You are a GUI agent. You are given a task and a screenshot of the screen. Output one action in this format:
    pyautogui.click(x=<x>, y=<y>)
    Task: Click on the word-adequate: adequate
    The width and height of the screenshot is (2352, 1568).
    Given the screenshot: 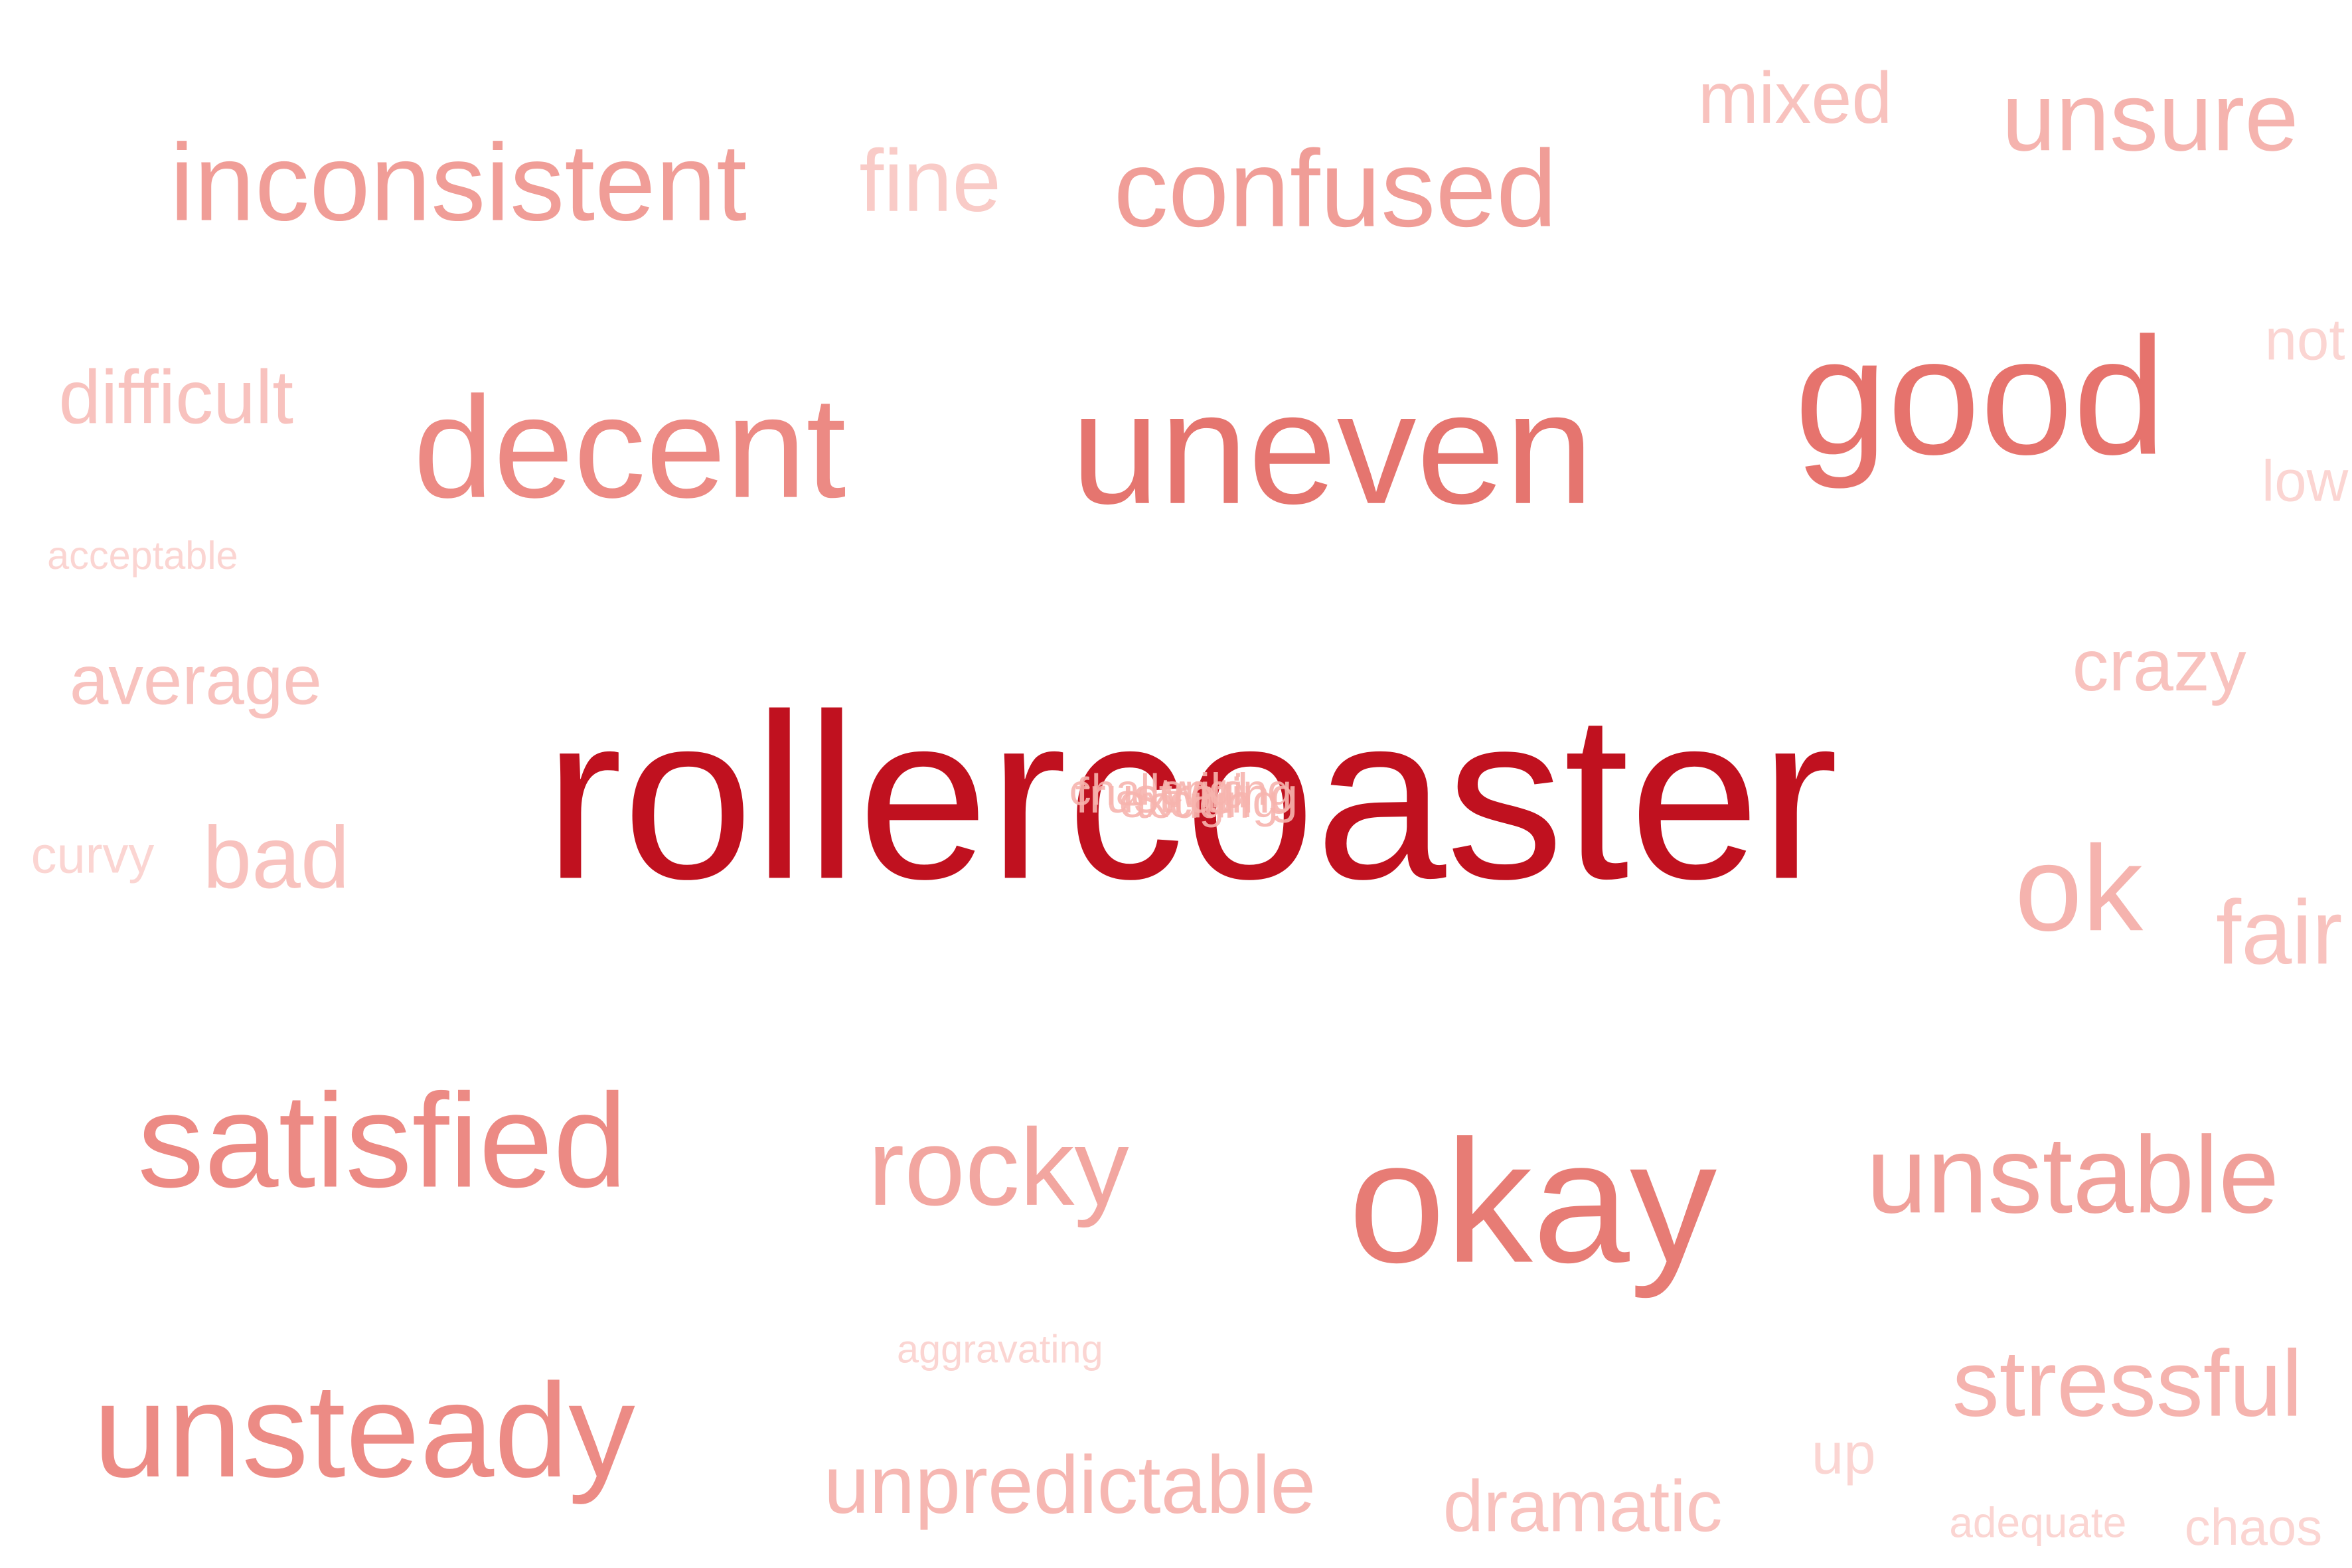 What is the action you would take?
    pyautogui.click(x=2038, y=1523)
    